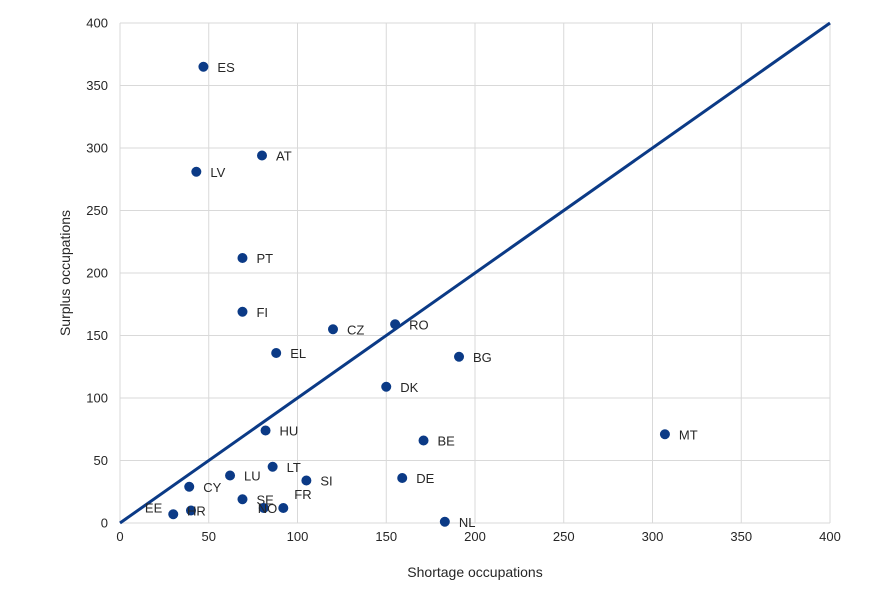 Image resolution: width=886 pixels, height=604 pixels. What do you see at coordinates (226, 67) in the screenshot?
I see `data-label-es: ES` at bounding box center [226, 67].